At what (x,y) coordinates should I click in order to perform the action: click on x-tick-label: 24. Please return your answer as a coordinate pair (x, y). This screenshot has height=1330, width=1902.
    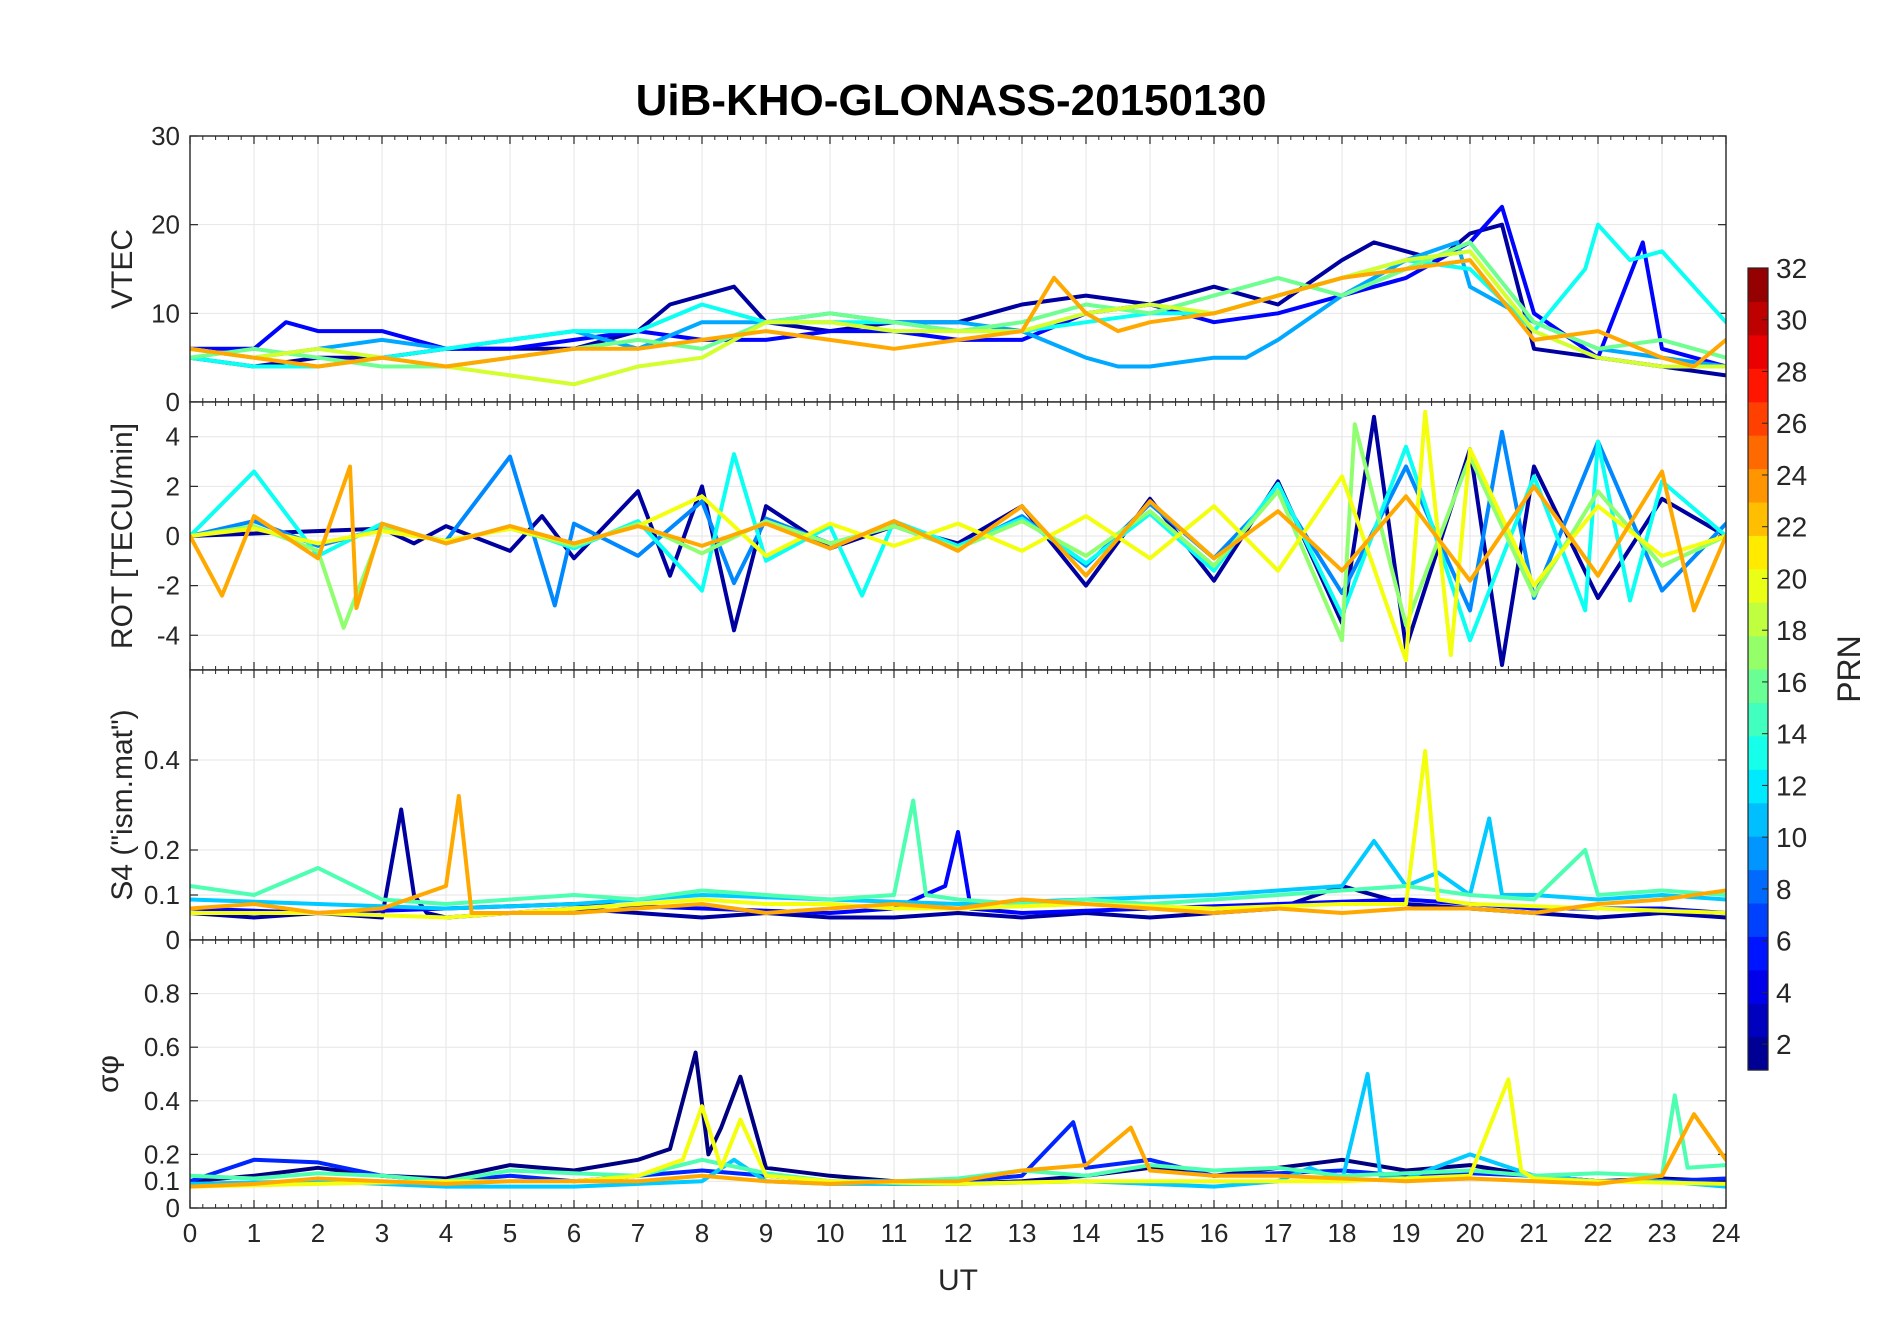
    Looking at the image, I should click on (1726, 1233).